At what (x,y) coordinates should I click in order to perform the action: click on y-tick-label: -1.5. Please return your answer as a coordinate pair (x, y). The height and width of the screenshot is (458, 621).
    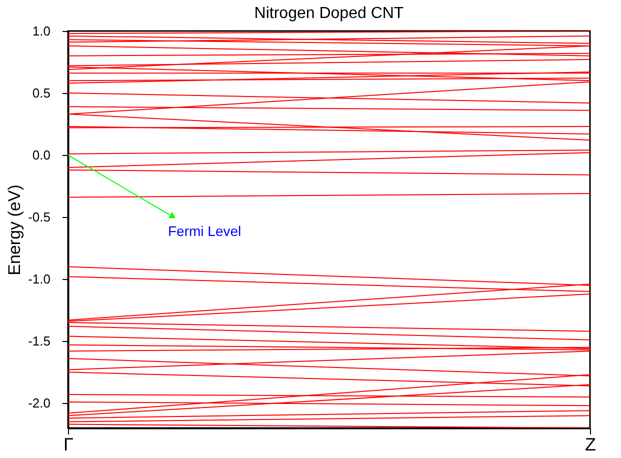
    Looking at the image, I should click on (39, 341).